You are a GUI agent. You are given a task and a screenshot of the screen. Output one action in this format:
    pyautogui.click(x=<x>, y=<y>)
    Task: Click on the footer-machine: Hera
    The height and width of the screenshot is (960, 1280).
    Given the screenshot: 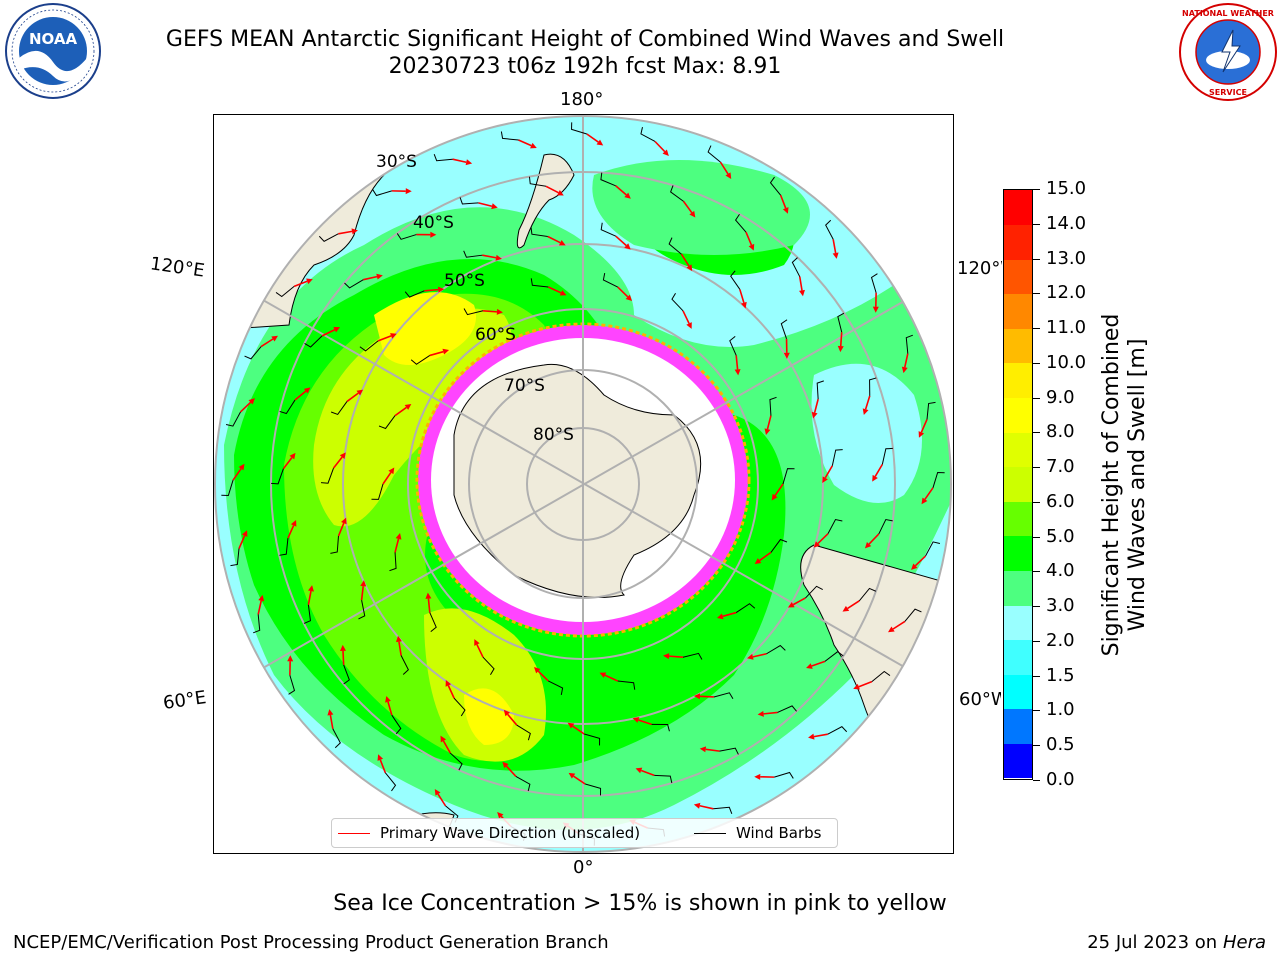 What is the action you would take?
    pyautogui.click(x=1244, y=942)
    